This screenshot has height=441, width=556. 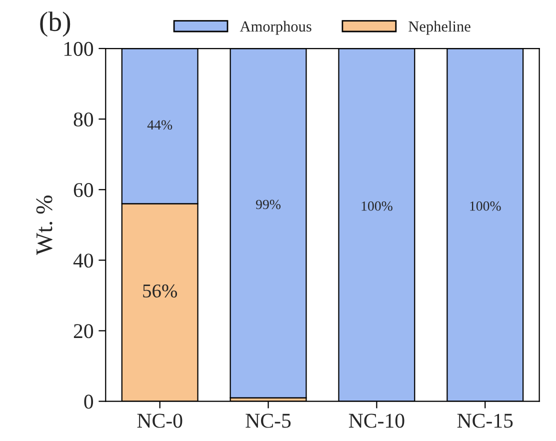 I want to click on legend-label: Amorphous, so click(x=276, y=27).